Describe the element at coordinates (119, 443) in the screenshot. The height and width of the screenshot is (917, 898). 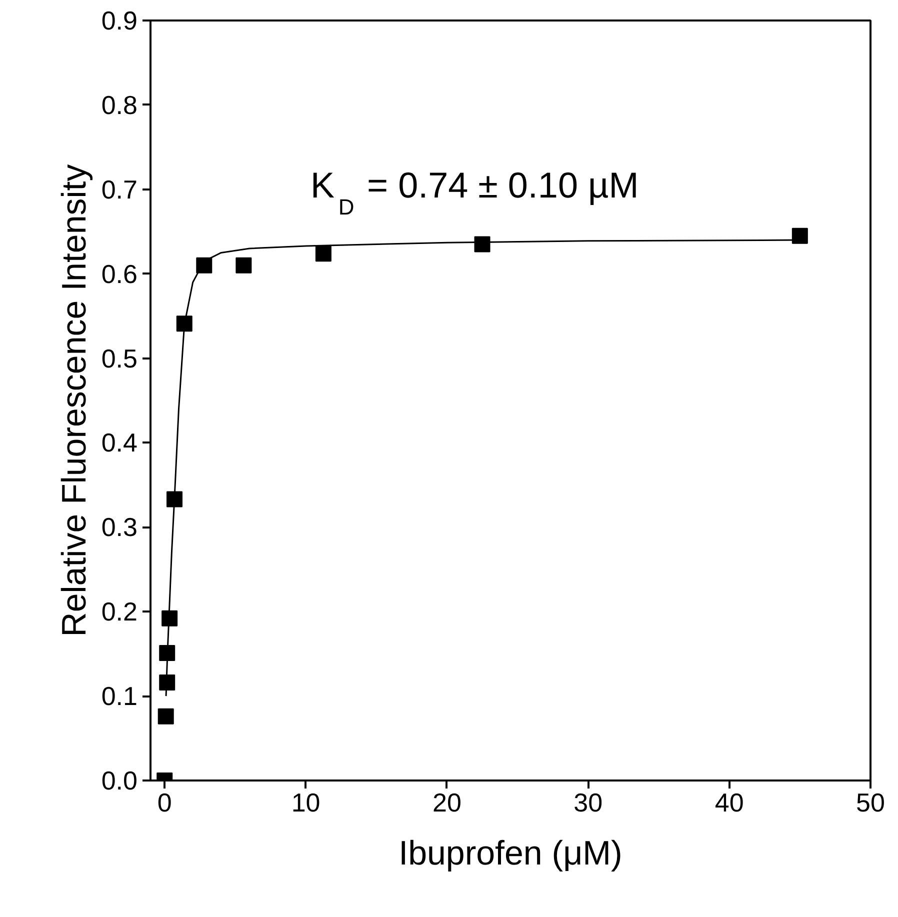
I see `y-tick-label: 0.4` at that location.